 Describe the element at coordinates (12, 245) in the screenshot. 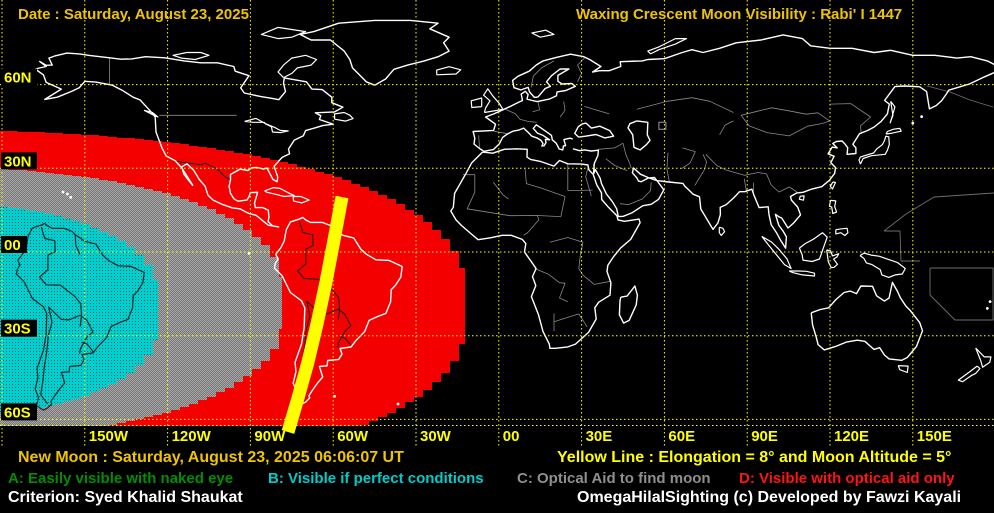

I see `lat-label-00: 00` at that location.